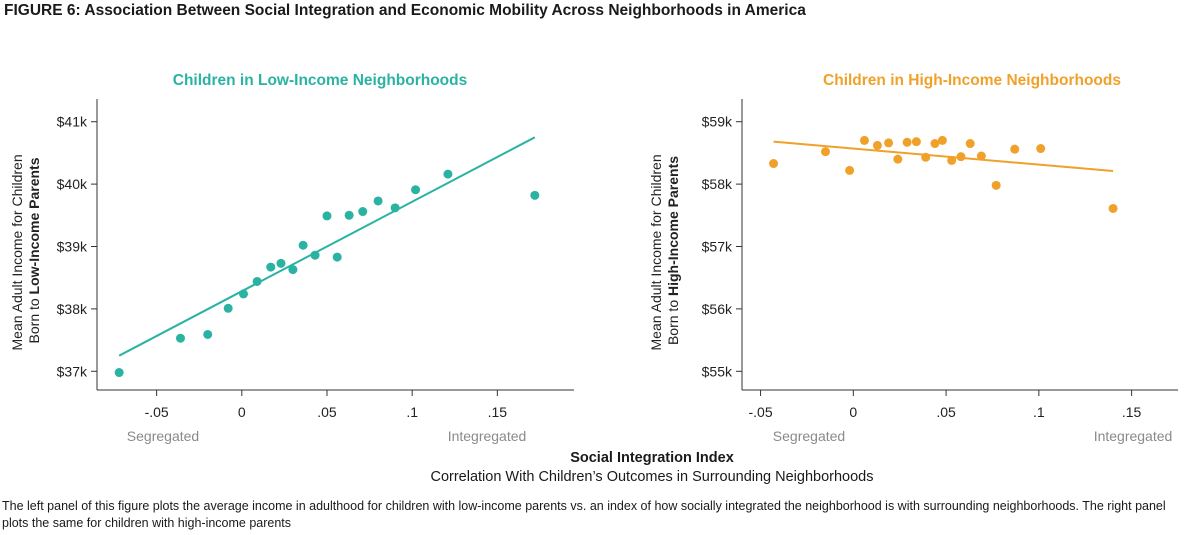  Describe the element at coordinates (72, 371) in the screenshot. I see `y-tick-label: $37k` at that location.